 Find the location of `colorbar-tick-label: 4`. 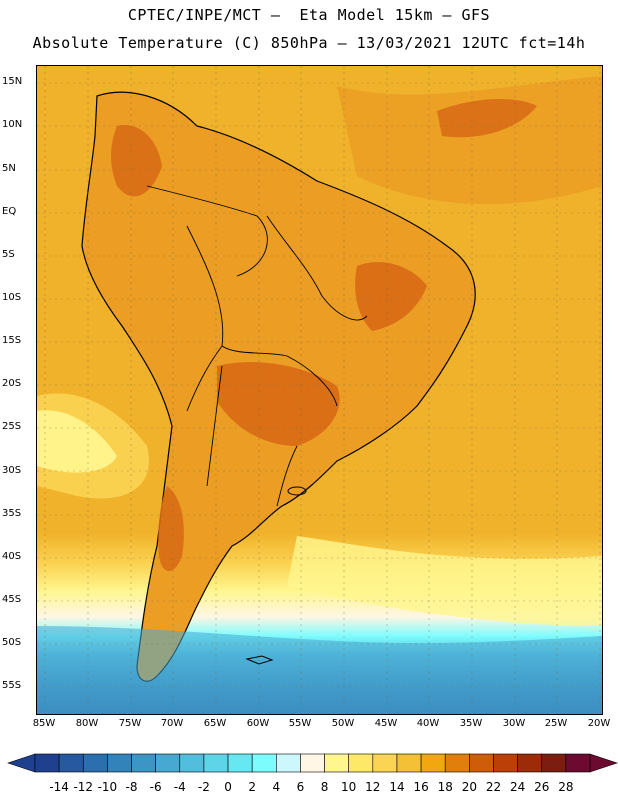

colorbar-tick-label: 4 is located at coordinates (276, 787).